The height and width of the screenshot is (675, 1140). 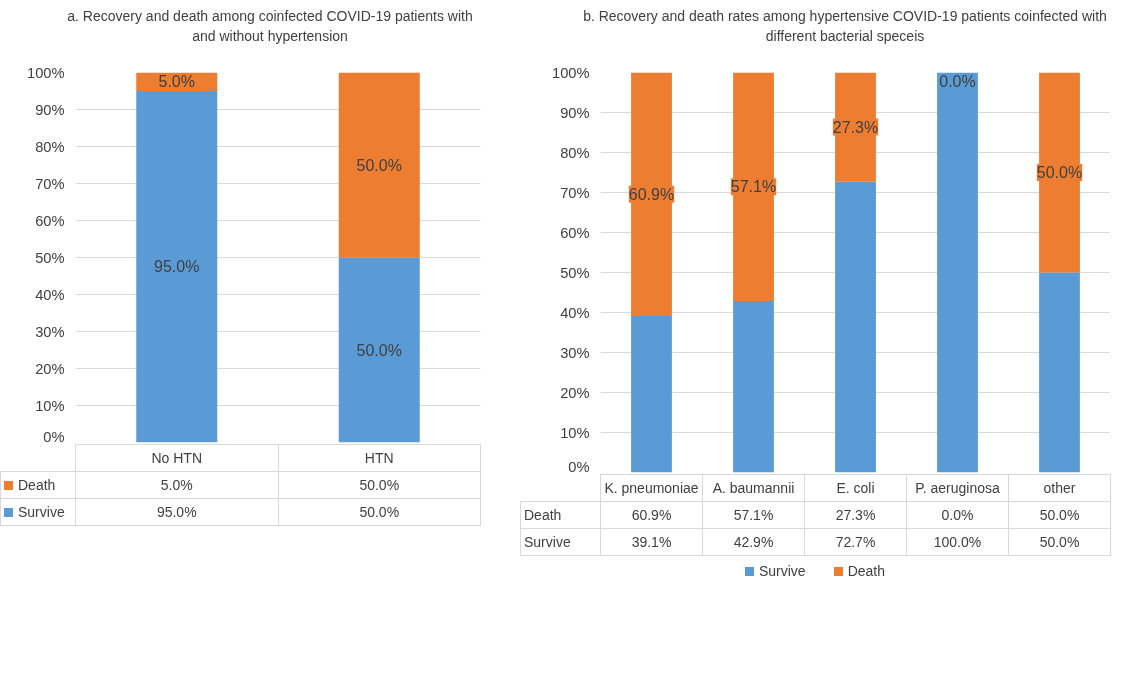 What do you see at coordinates (855, 488) in the screenshot?
I see `x-tick-label: E. coli` at bounding box center [855, 488].